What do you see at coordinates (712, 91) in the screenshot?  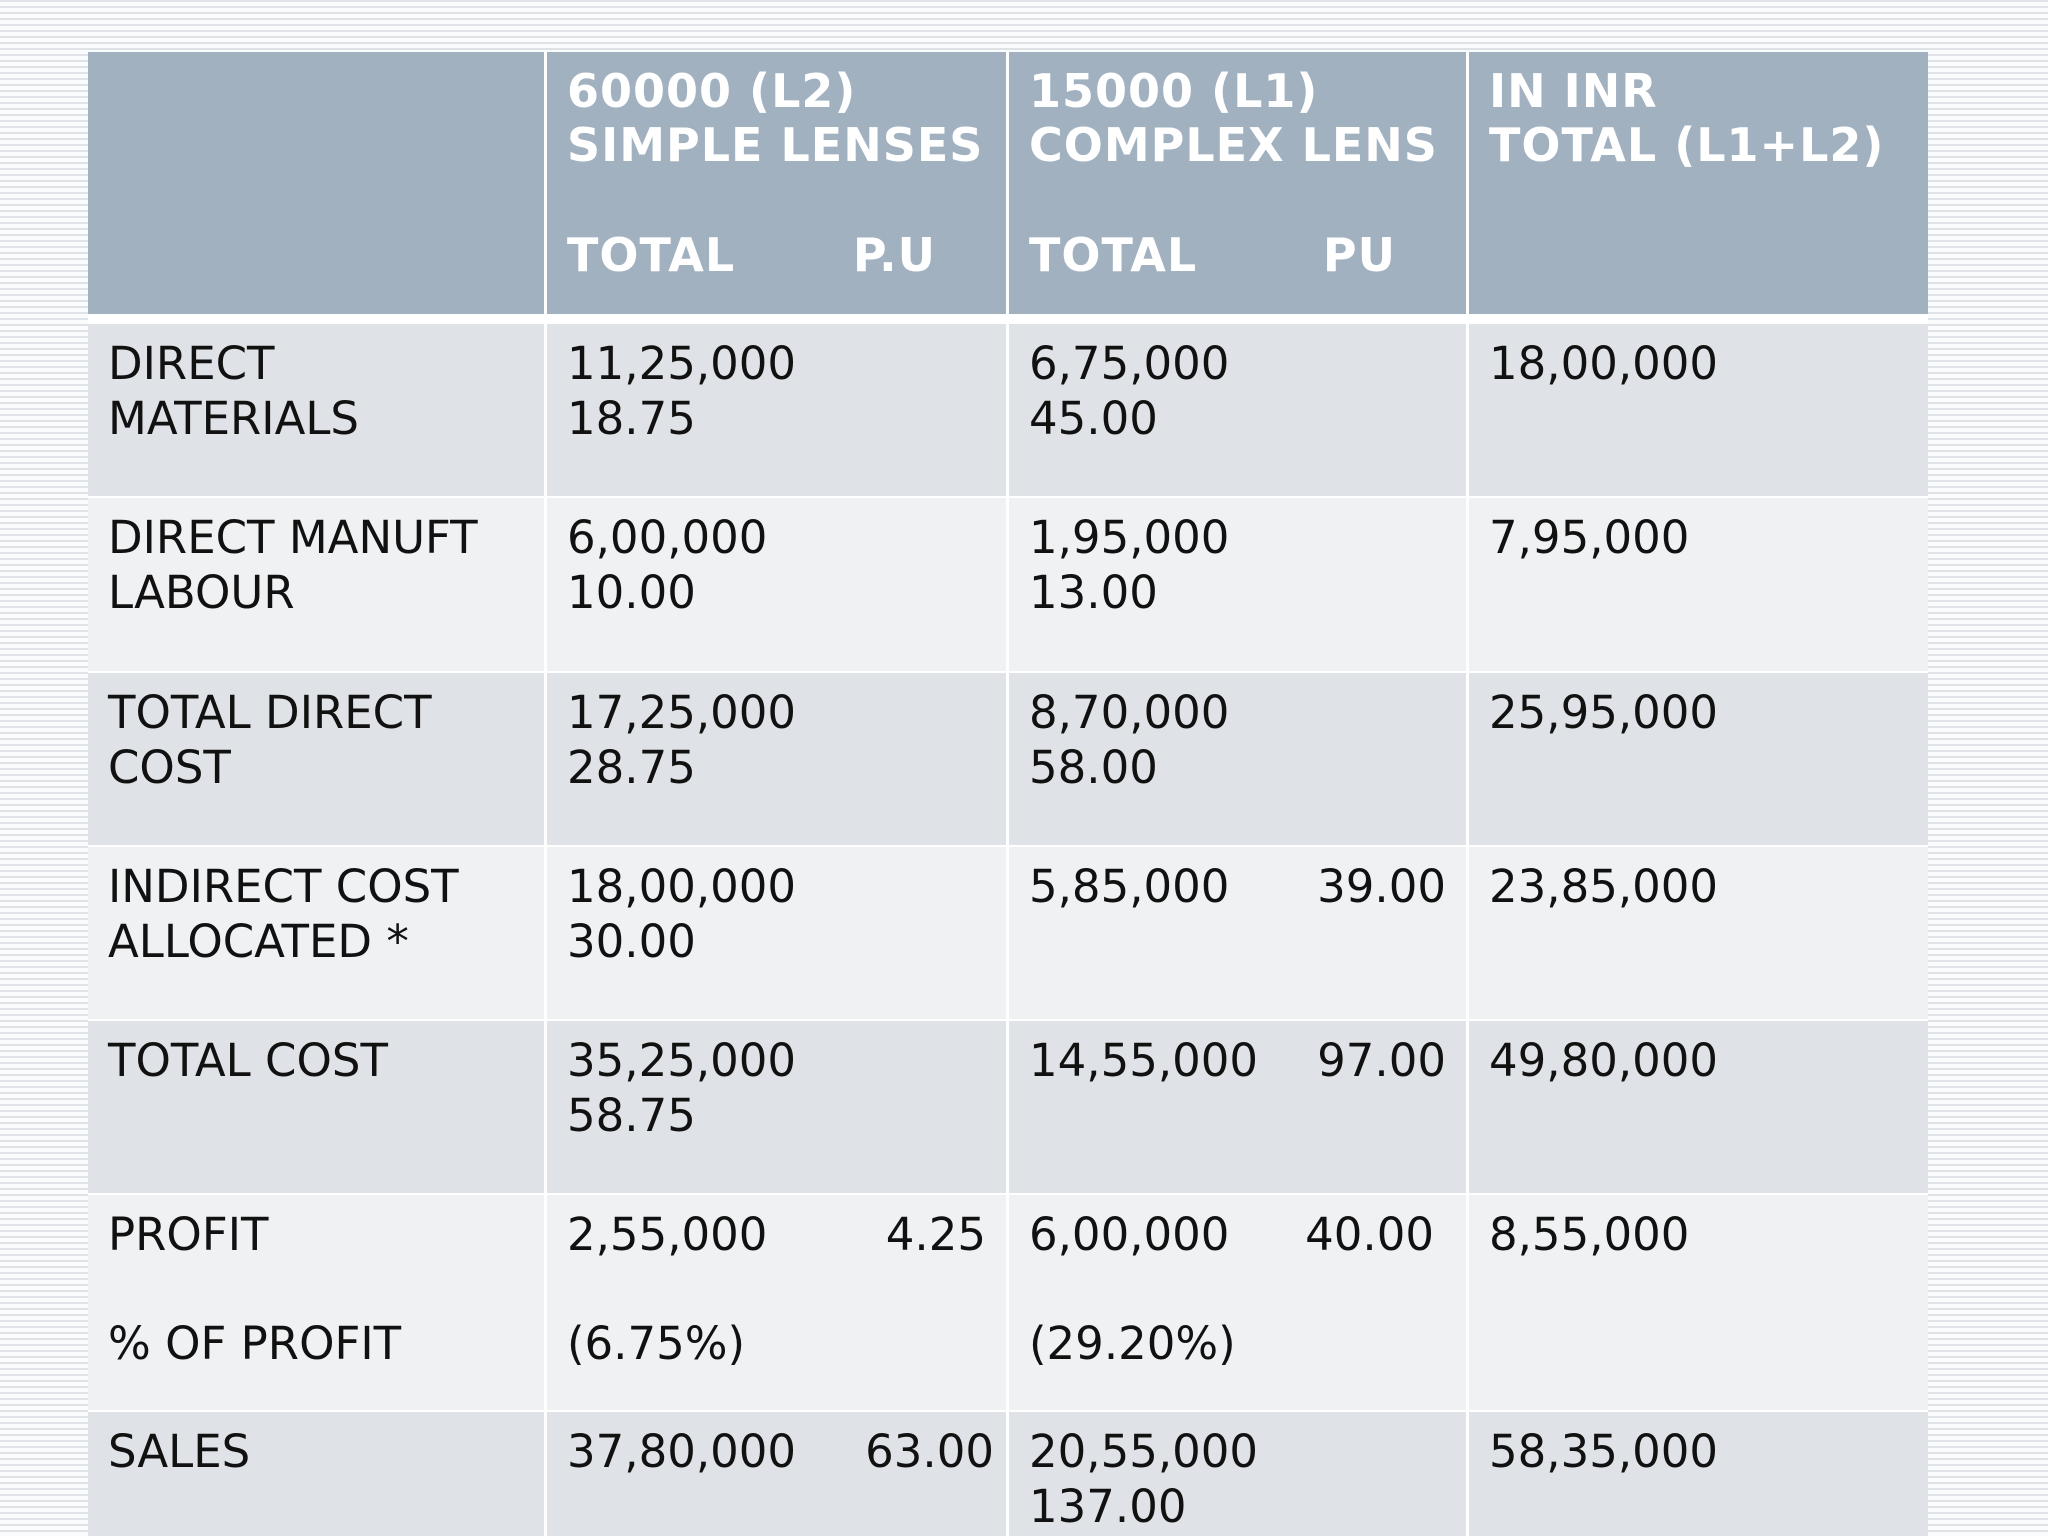 I see `header-l2-quantity: 60000 (L2)` at bounding box center [712, 91].